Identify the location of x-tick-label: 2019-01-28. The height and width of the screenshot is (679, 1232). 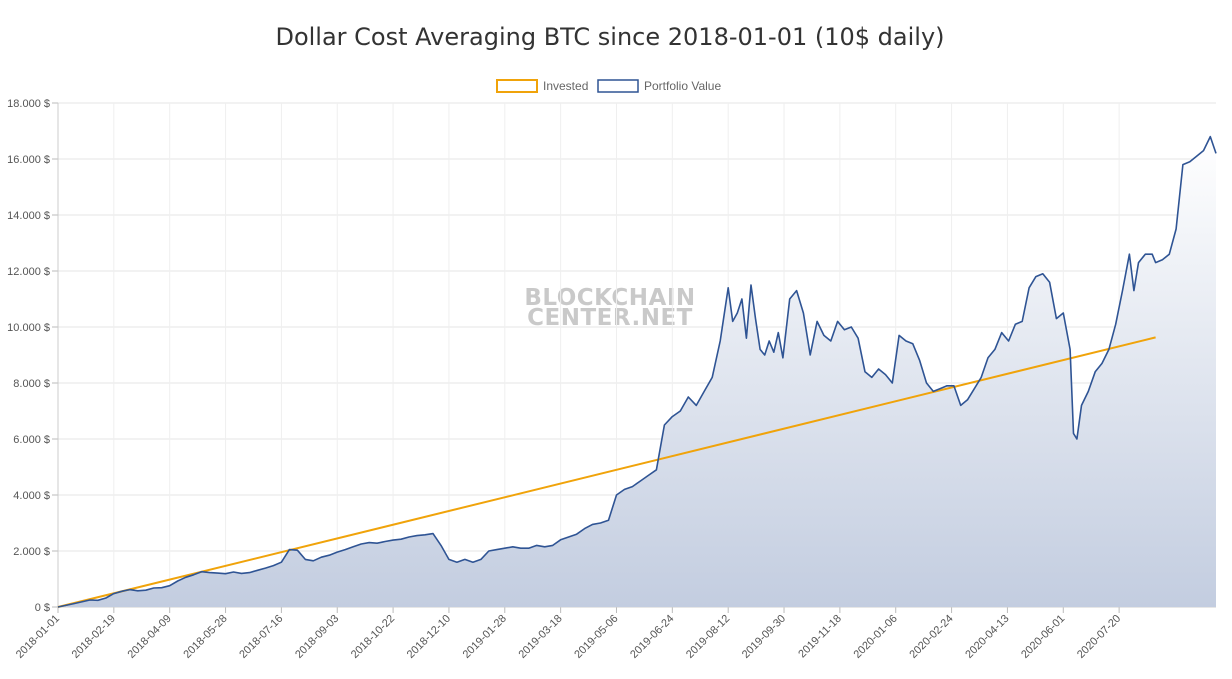
(485, 637).